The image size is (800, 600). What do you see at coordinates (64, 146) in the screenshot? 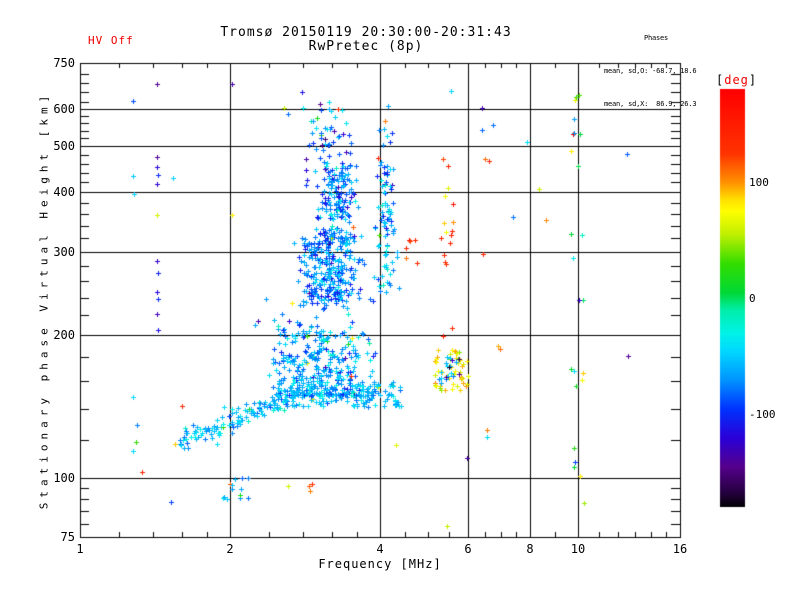
I see `y-tick-label-500: 500` at bounding box center [64, 146].